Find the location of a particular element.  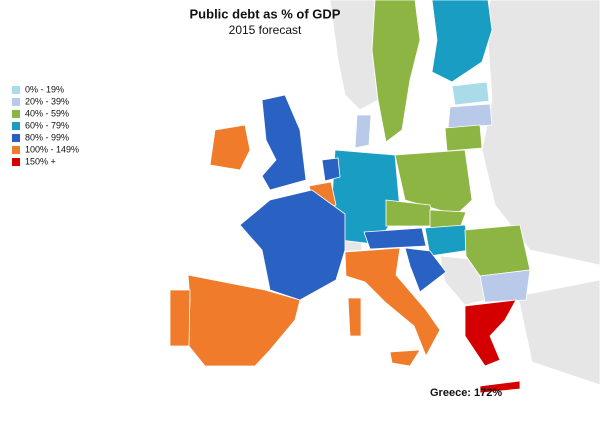

sardinia is located at coordinates (354, 317).